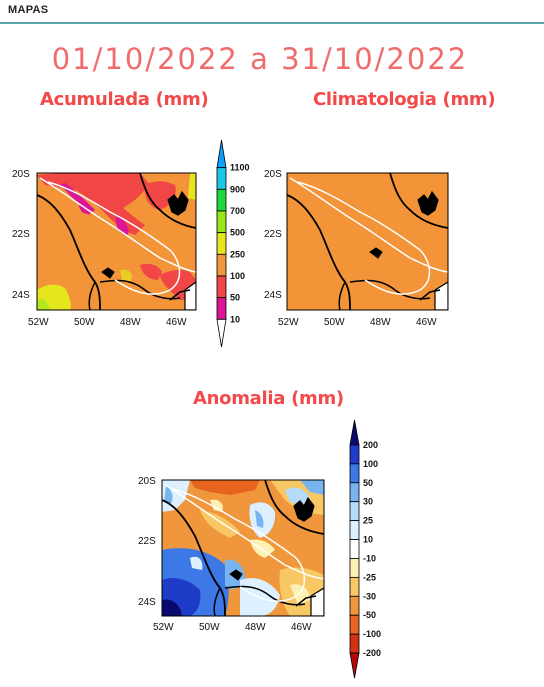  Describe the element at coordinates (237, 254) in the screenshot. I see `colorbar-label: 250` at that location.